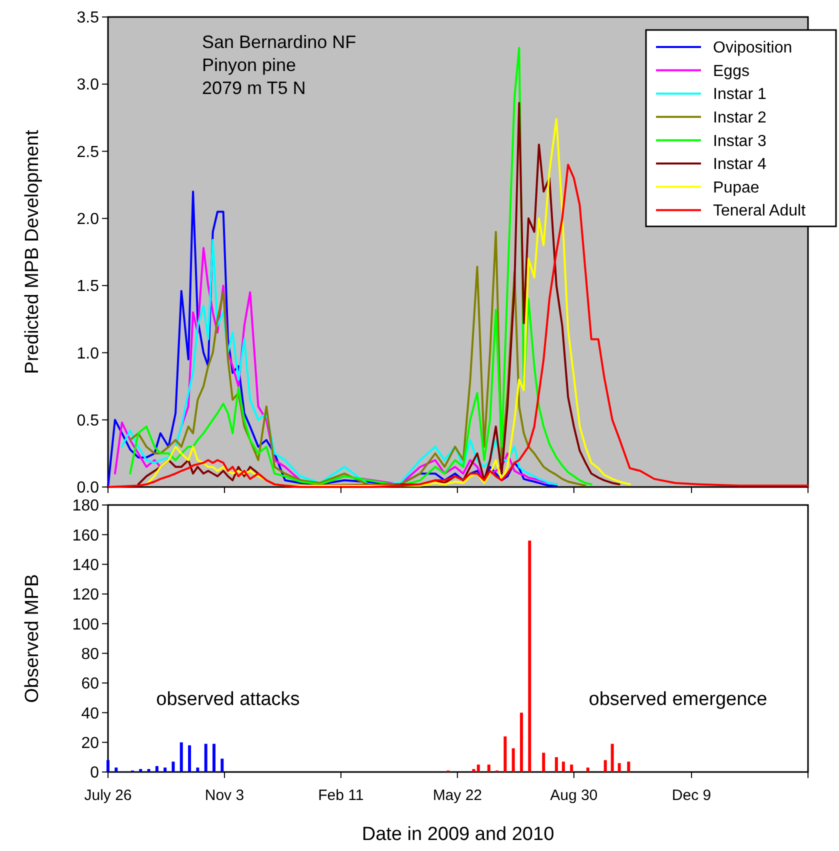 This screenshot has height=851, width=839. What do you see at coordinates (90, 654) in the screenshot?
I see `y-tick-label: 80` at bounding box center [90, 654].